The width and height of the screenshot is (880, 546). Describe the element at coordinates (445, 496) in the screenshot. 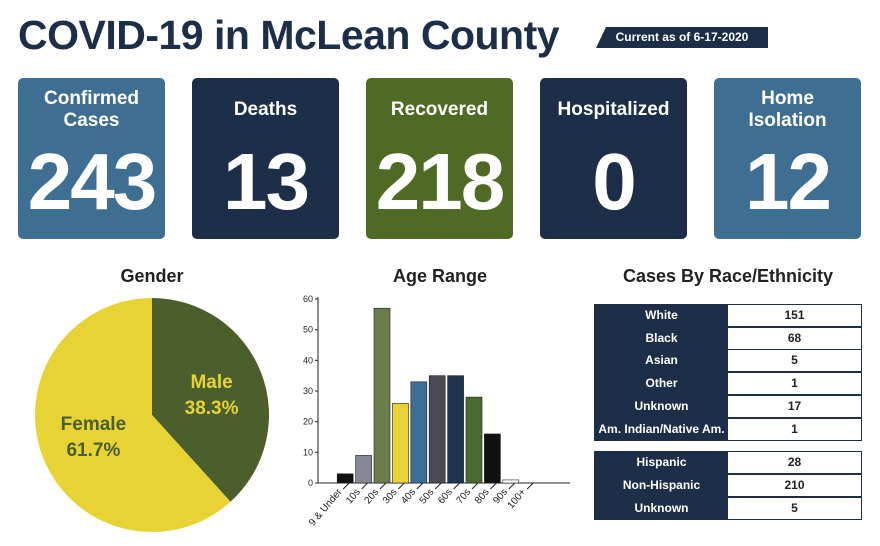

I see `x-tick-label: 60s` at that location.